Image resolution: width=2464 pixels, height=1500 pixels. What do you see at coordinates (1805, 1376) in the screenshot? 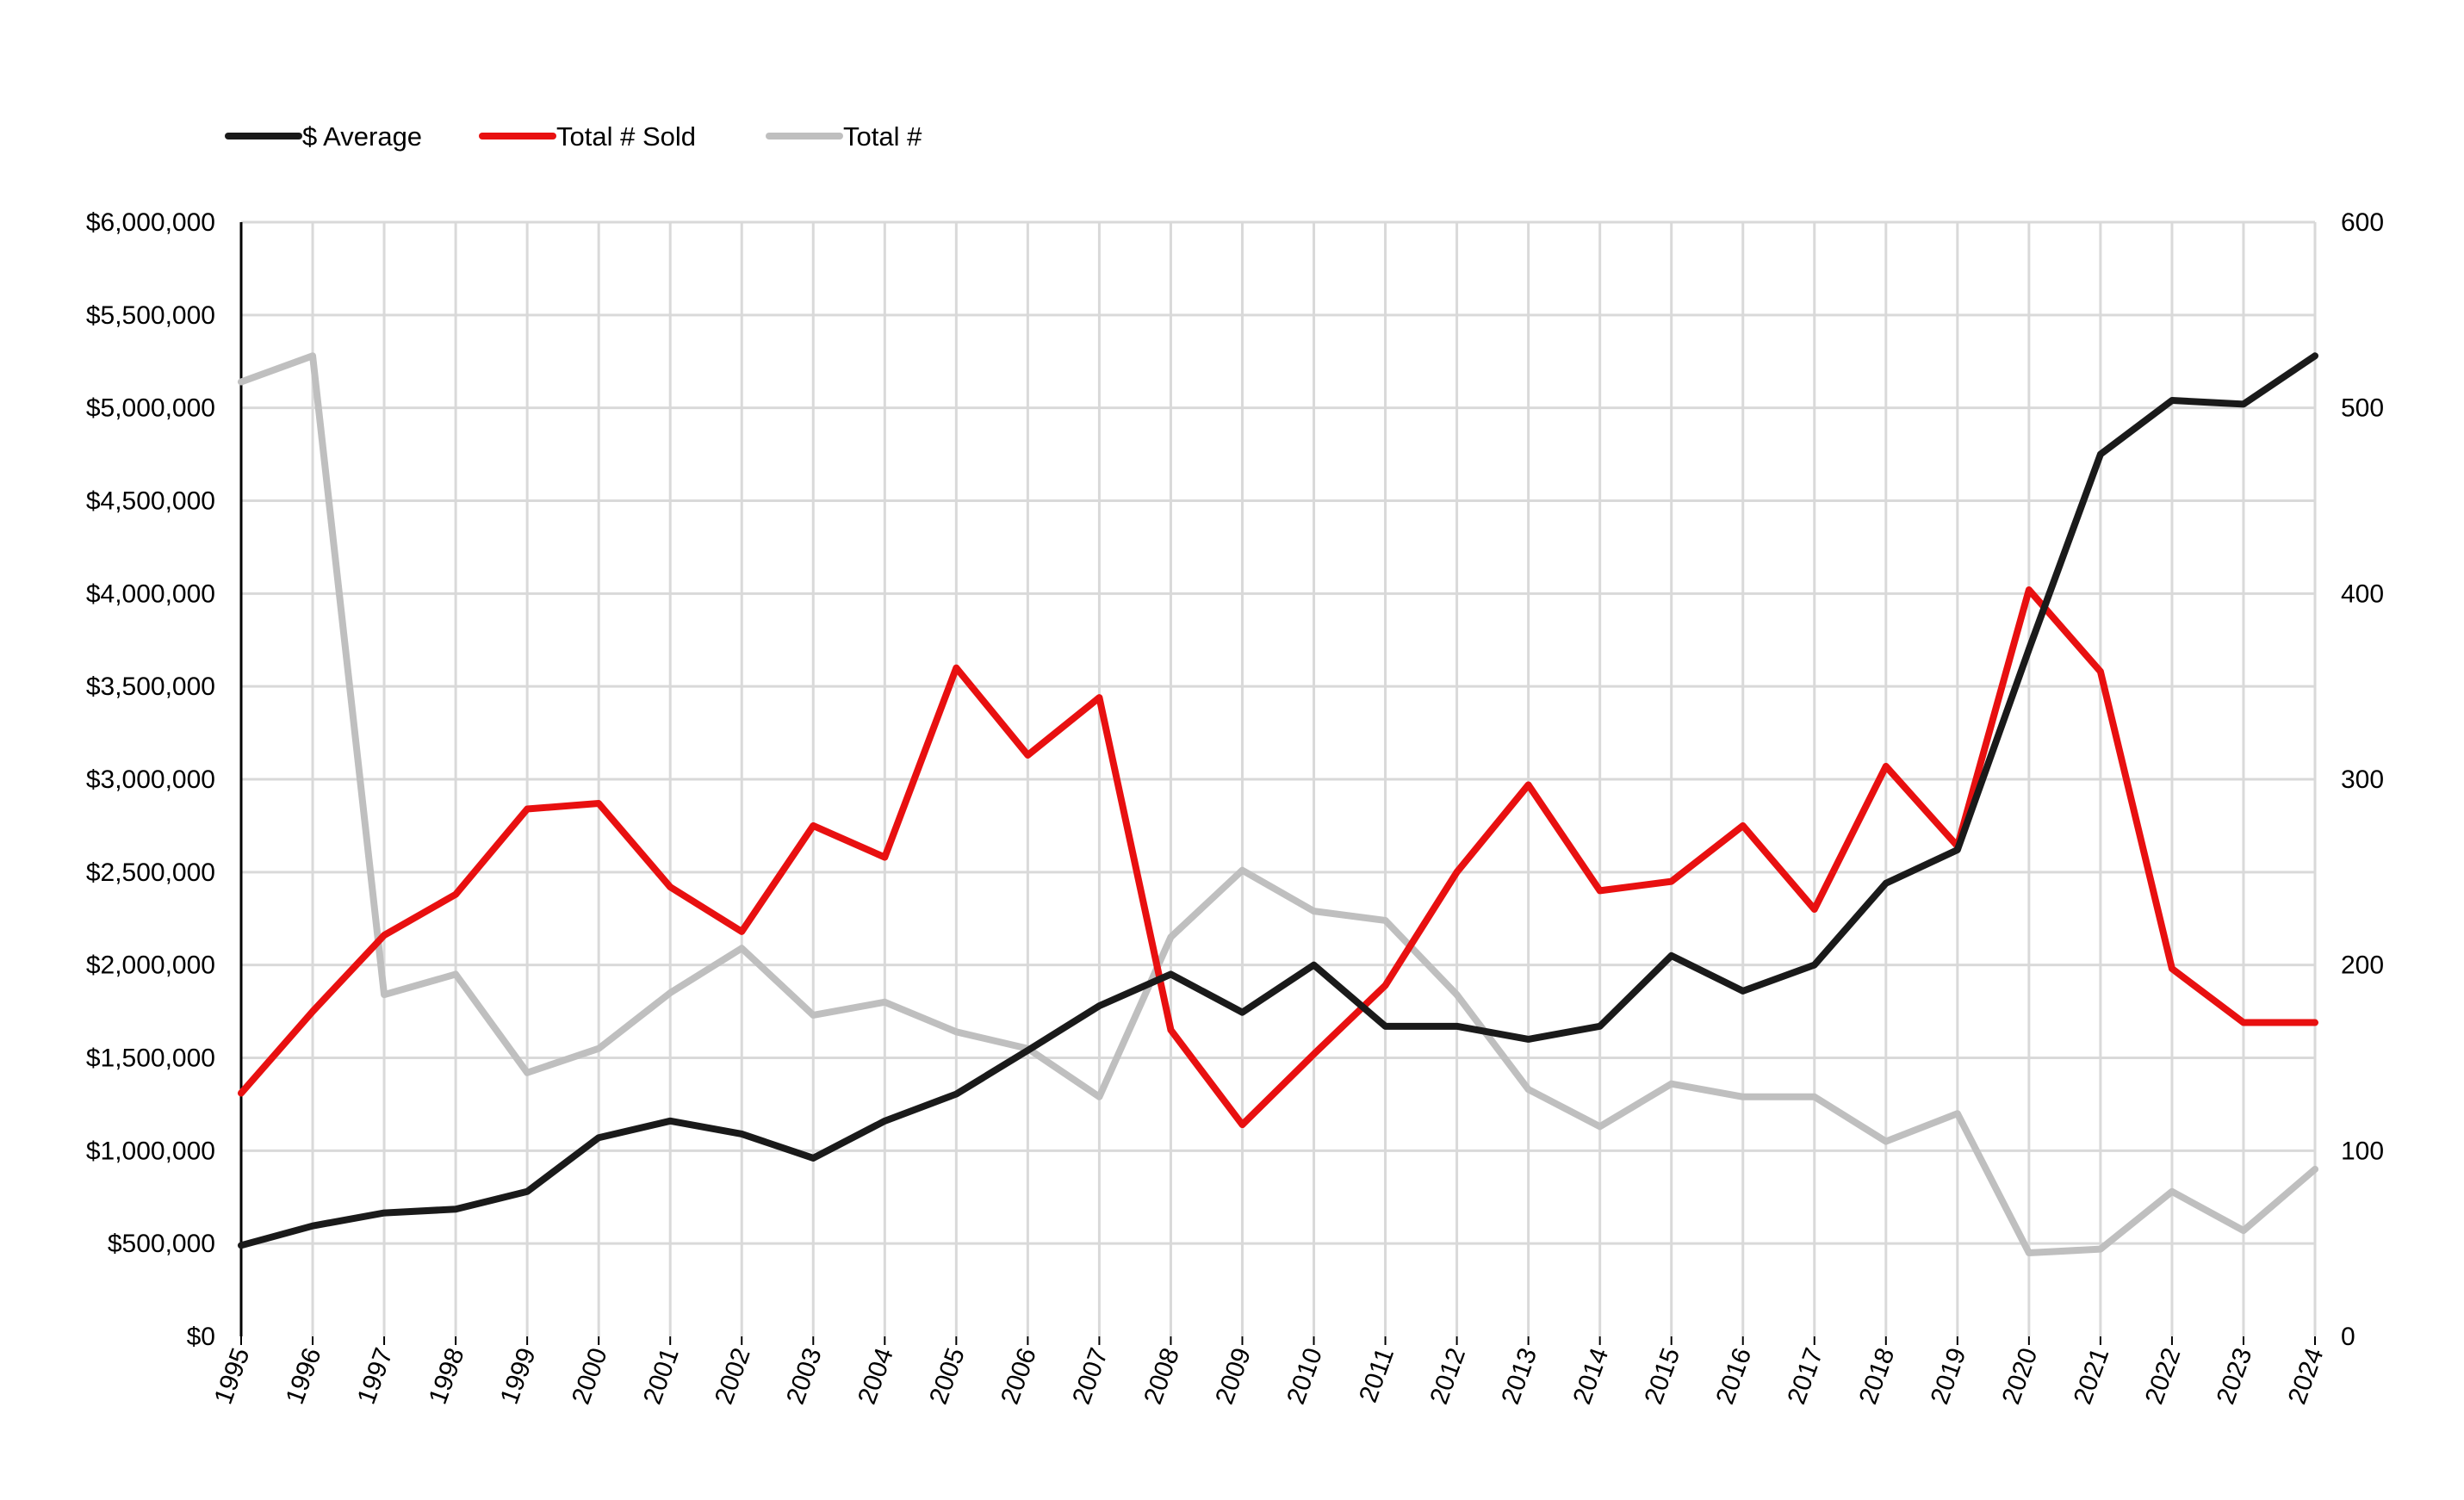
I see `x-axis-tick-label: 2017` at bounding box center [1805, 1376].